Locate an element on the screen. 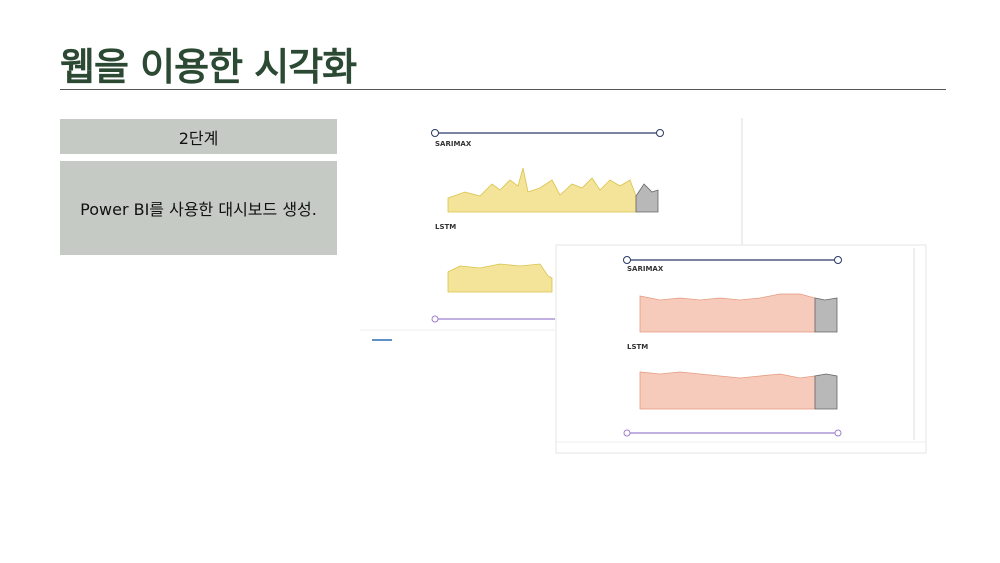 This screenshot has height=563, width=1000. screenshot-2: SARIMAX LSTM is located at coordinates (741, 349).